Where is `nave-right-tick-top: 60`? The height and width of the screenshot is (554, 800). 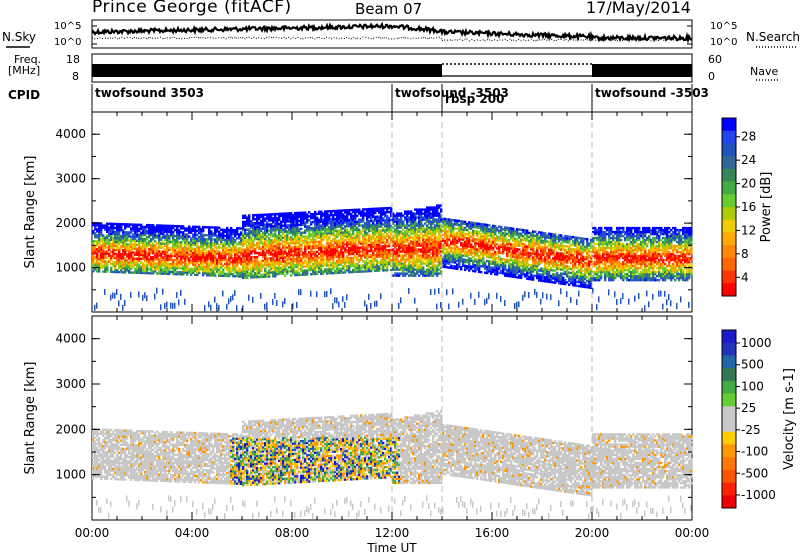 nave-right-tick-top: 60 is located at coordinates (715, 59).